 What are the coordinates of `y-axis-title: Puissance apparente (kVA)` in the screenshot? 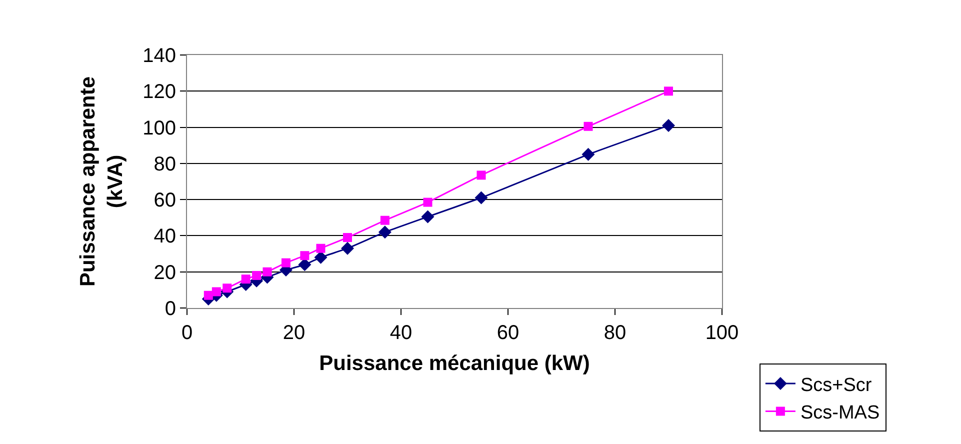 It's located at (101, 181).